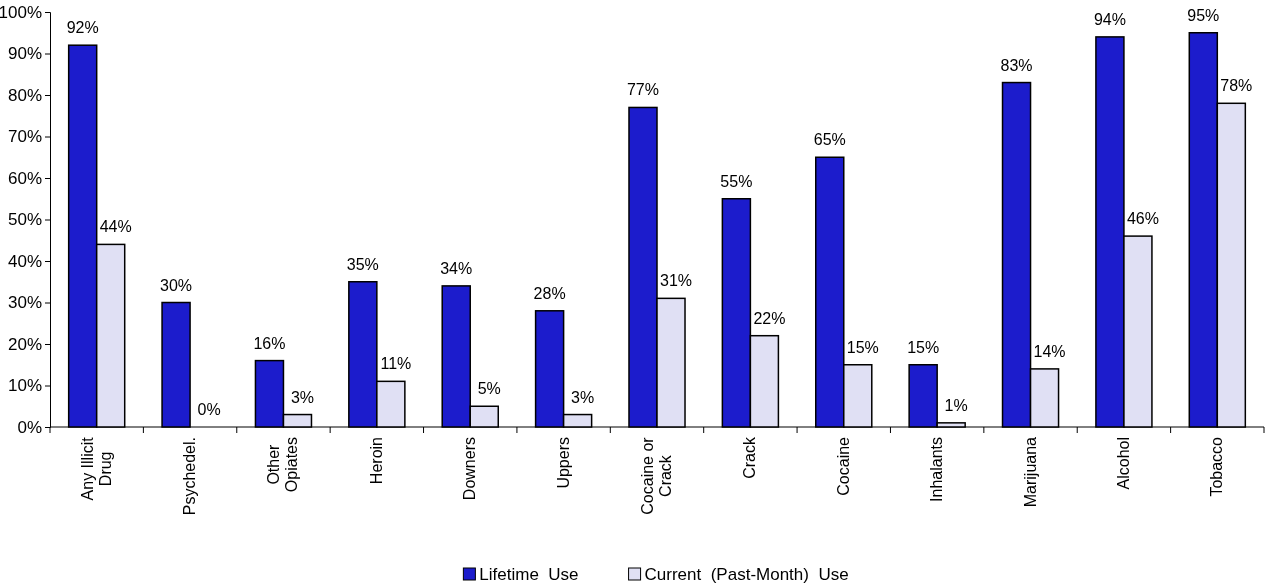  What do you see at coordinates (549, 293) in the screenshot?
I see `text: 28%` at bounding box center [549, 293].